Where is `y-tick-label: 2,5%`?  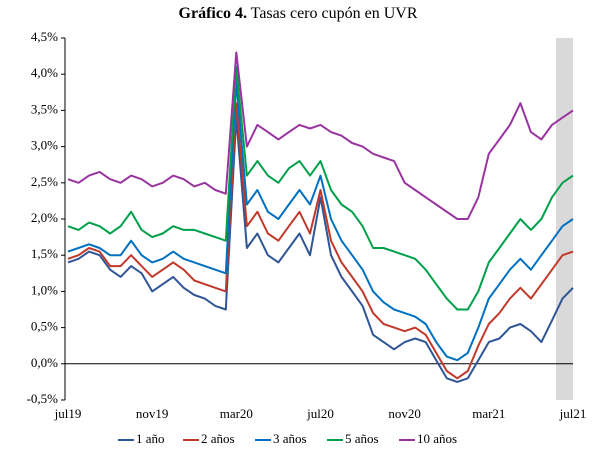 y-tick-label: 2,5% is located at coordinates (44, 181).